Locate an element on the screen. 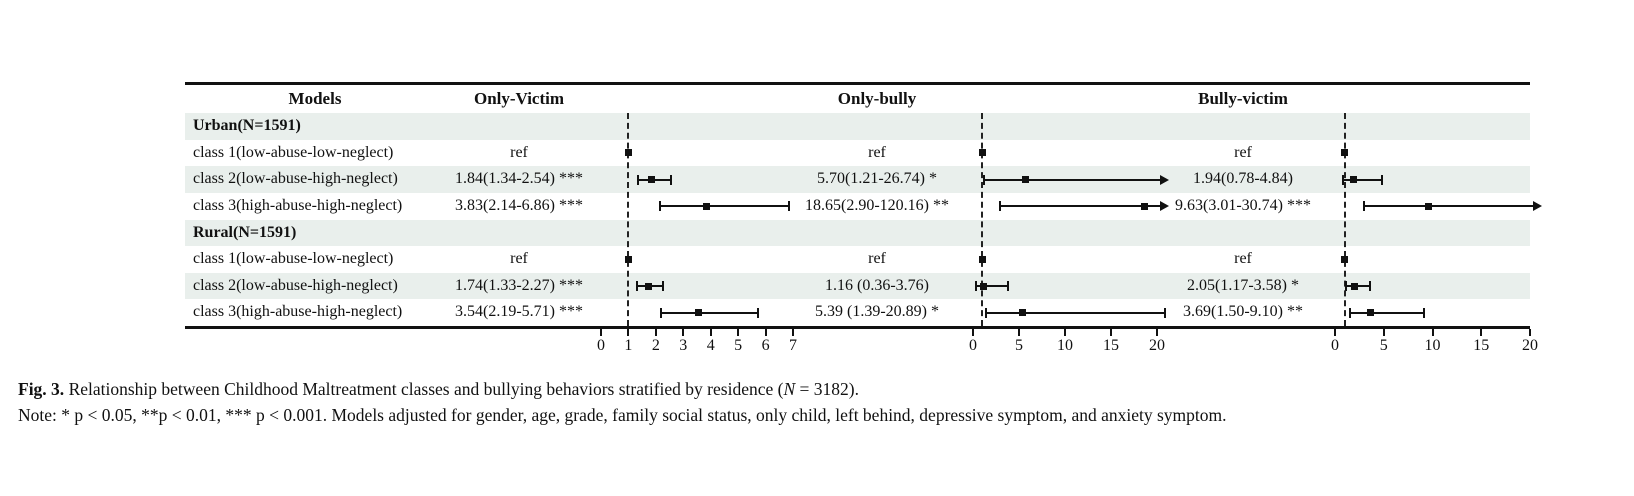 This screenshot has height=496, width=1634. caption-n-symbol: N is located at coordinates (789, 389).